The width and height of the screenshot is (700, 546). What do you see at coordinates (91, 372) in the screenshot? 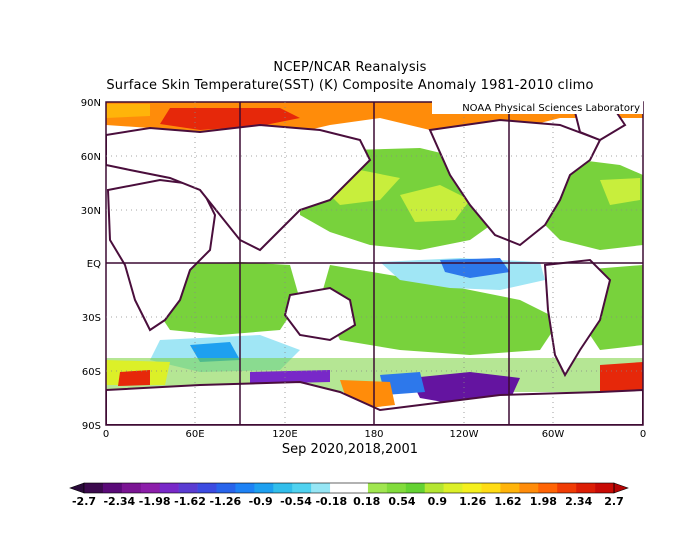
I see `lat-label: 60S` at bounding box center [91, 372].